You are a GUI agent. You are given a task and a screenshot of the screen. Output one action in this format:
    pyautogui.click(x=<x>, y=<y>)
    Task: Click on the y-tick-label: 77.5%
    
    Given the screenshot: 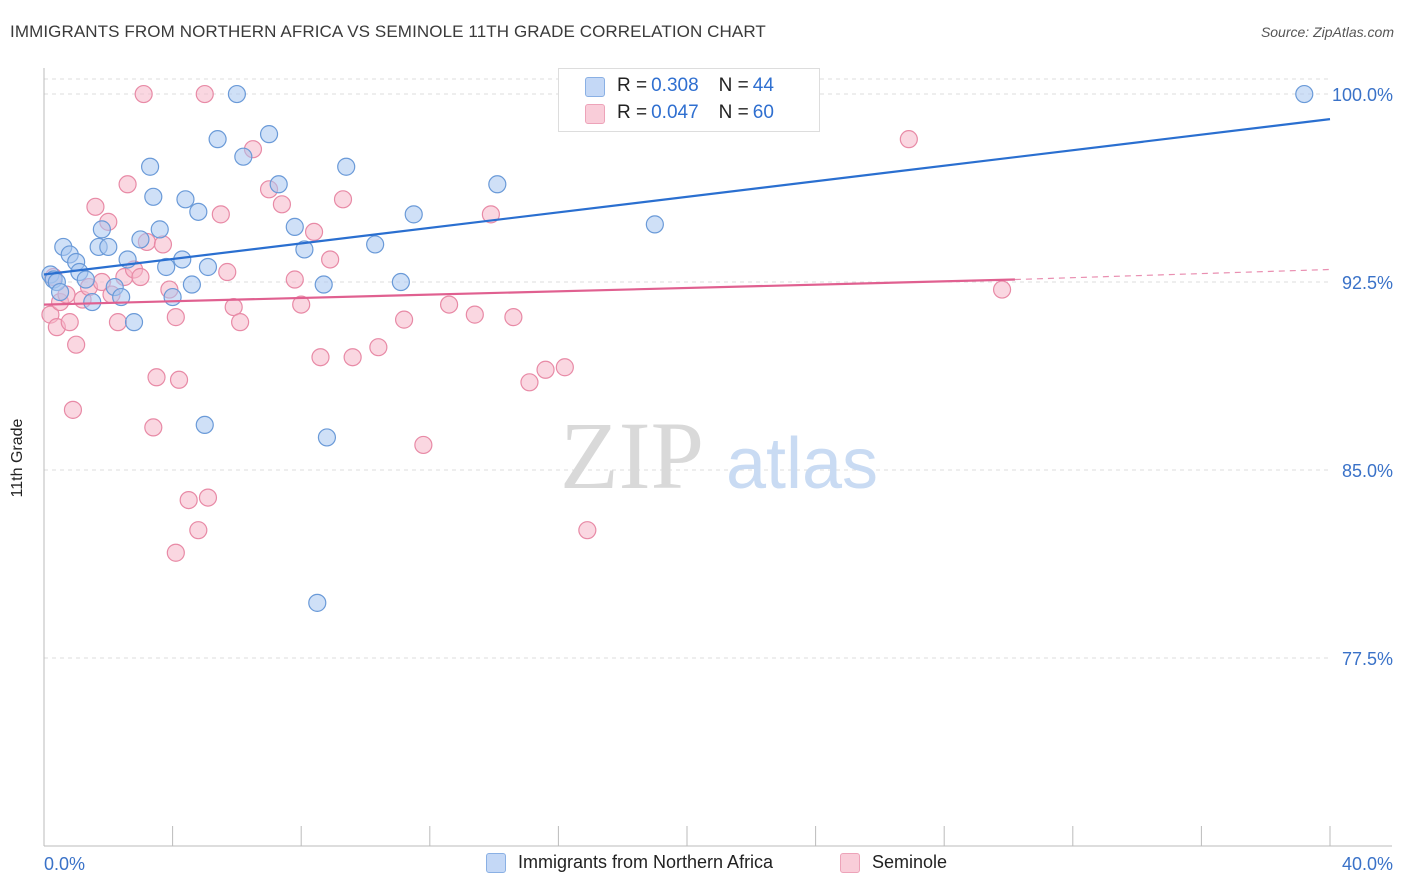 What is the action you would take?
    pyautogui.click(x=1367, y=659)
    